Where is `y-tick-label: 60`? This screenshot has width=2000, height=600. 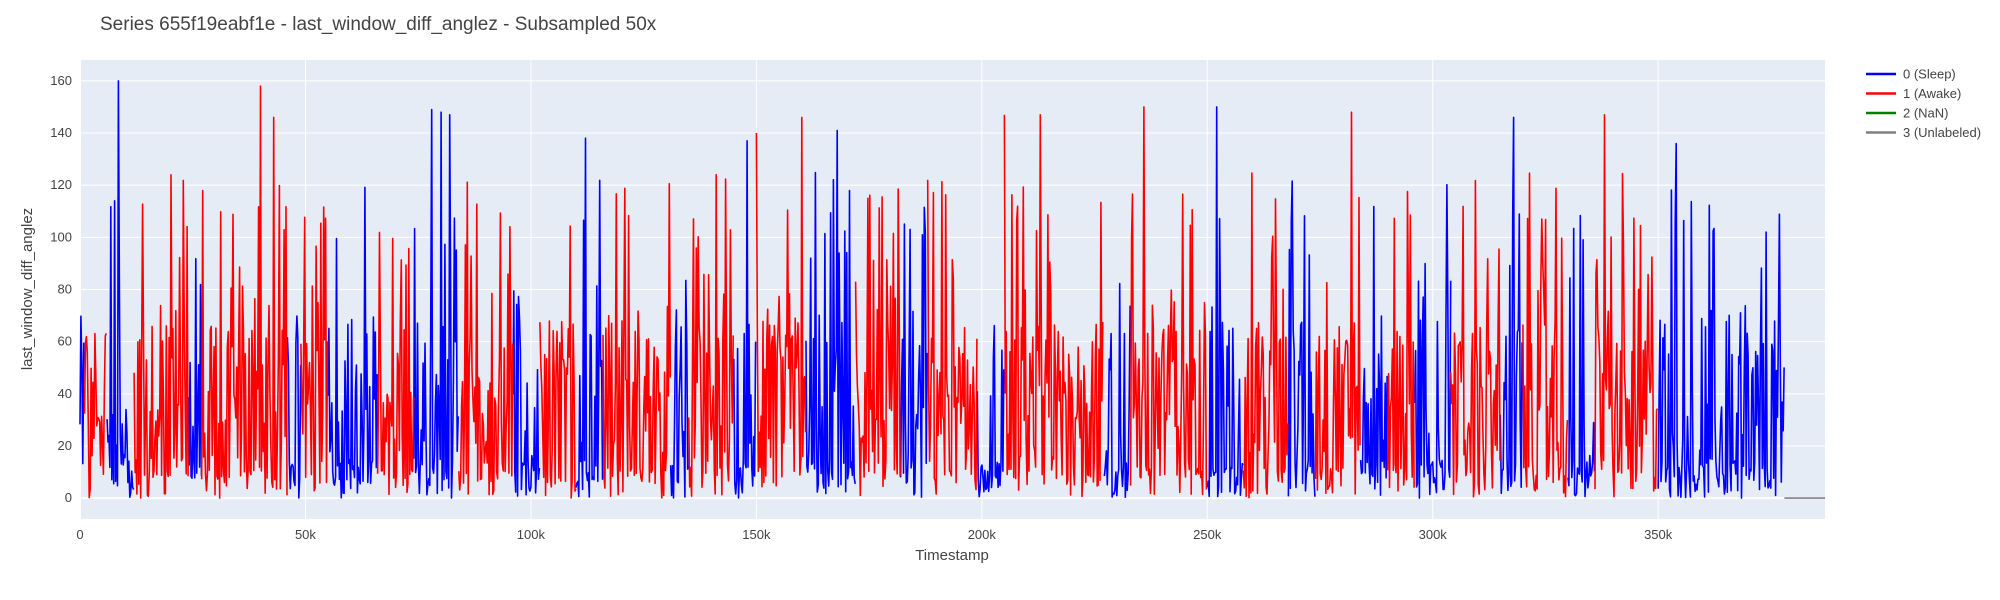 y-tick-label: 60 is located at coordinates (65, 341).